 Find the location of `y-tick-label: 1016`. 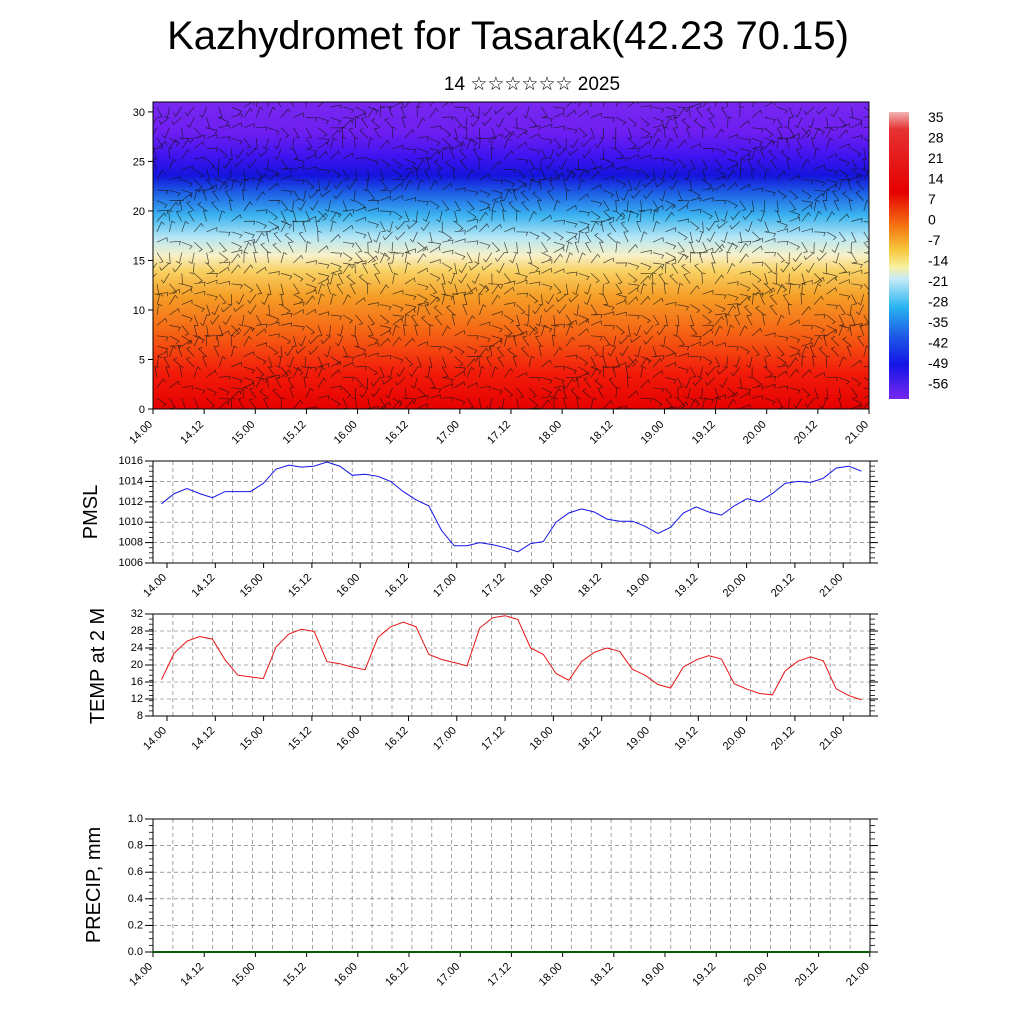

y-tick-label: 1016 is located at coordinates (131, 461).